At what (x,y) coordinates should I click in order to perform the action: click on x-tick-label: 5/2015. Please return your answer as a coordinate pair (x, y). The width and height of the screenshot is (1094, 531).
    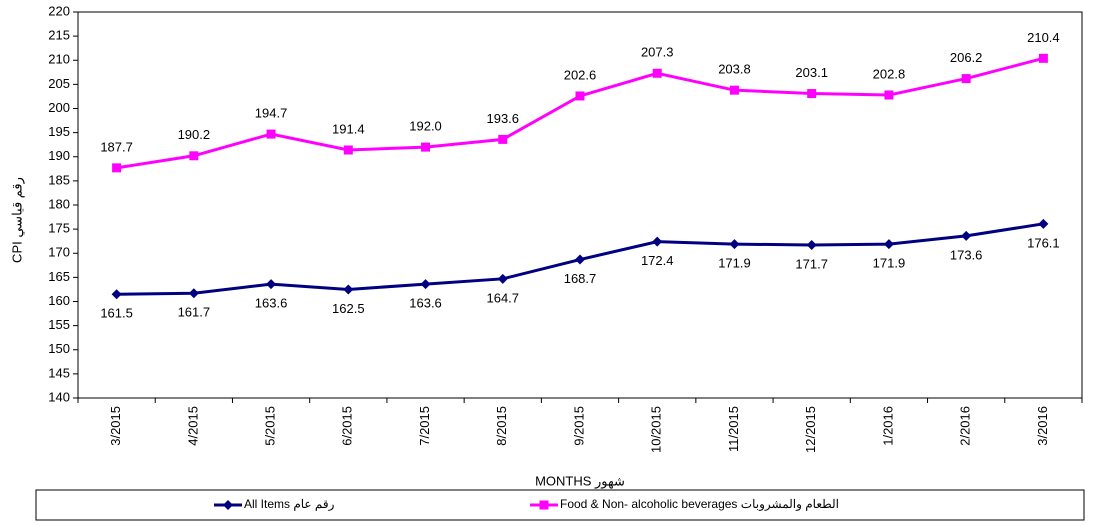
    Looking at the image, I should click on (270, 426).